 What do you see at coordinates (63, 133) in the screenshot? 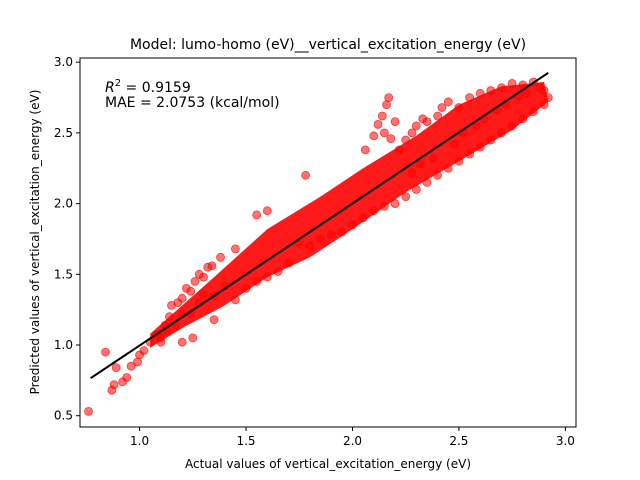
I see `y-tick-label: 2.5` at bounding box center [63, 133].